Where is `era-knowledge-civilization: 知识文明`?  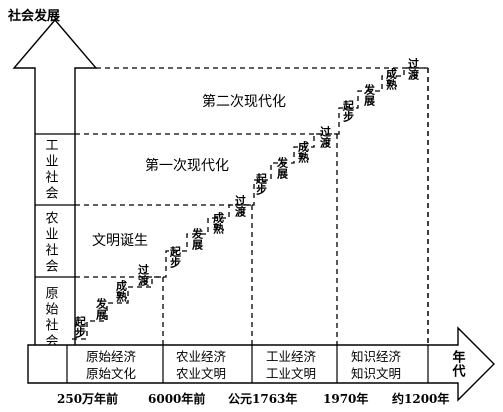 era-knowledge-civilization: 知识文明 is located at coordinates (376, 373).